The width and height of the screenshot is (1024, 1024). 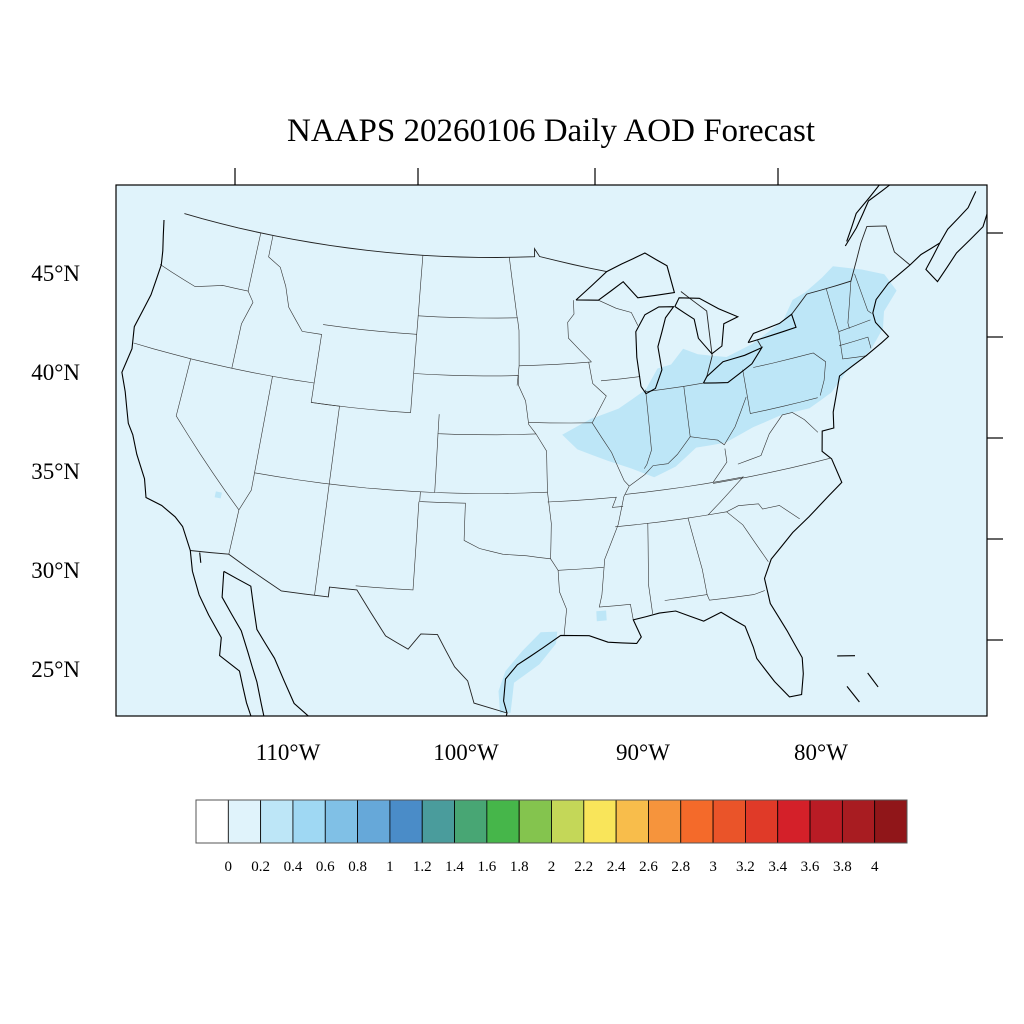 I want to click on lat-label: 25°N, so click(x=55, y=669).